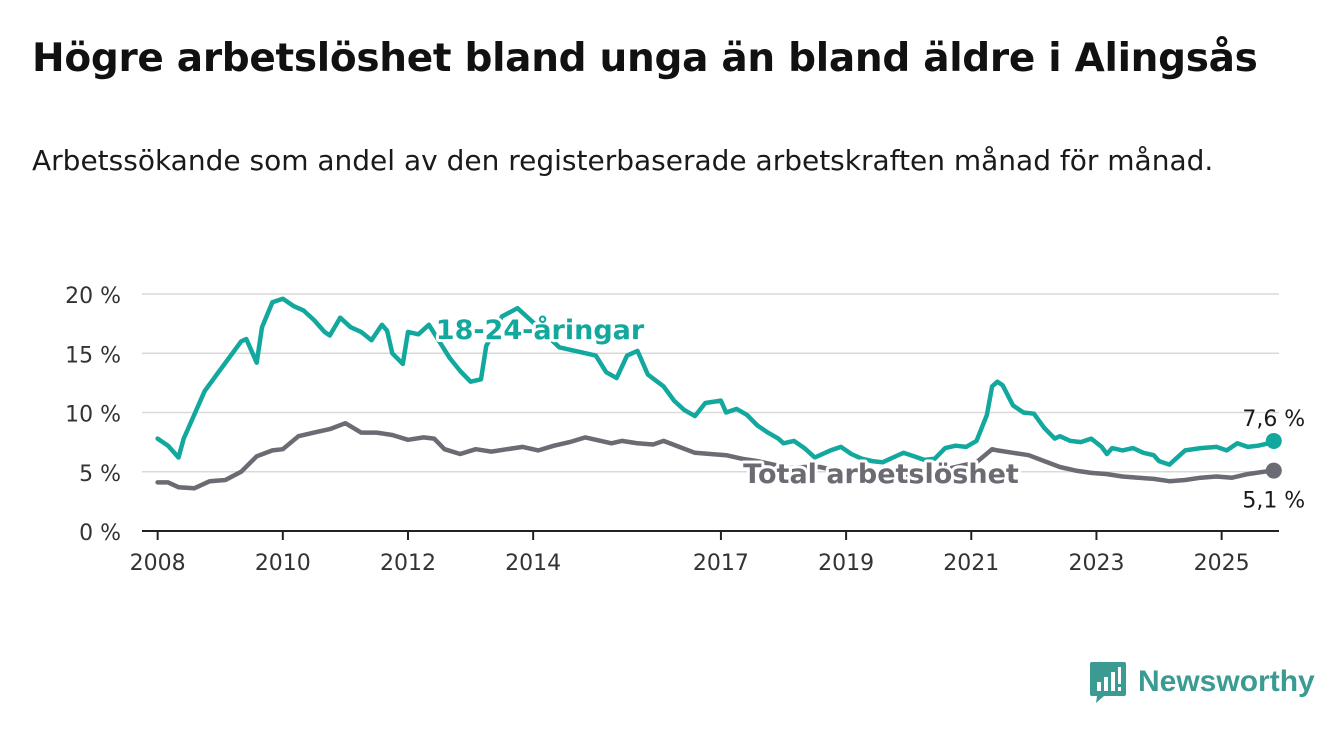  I want to click on x-tick-label: 2010, so click(283, 563).